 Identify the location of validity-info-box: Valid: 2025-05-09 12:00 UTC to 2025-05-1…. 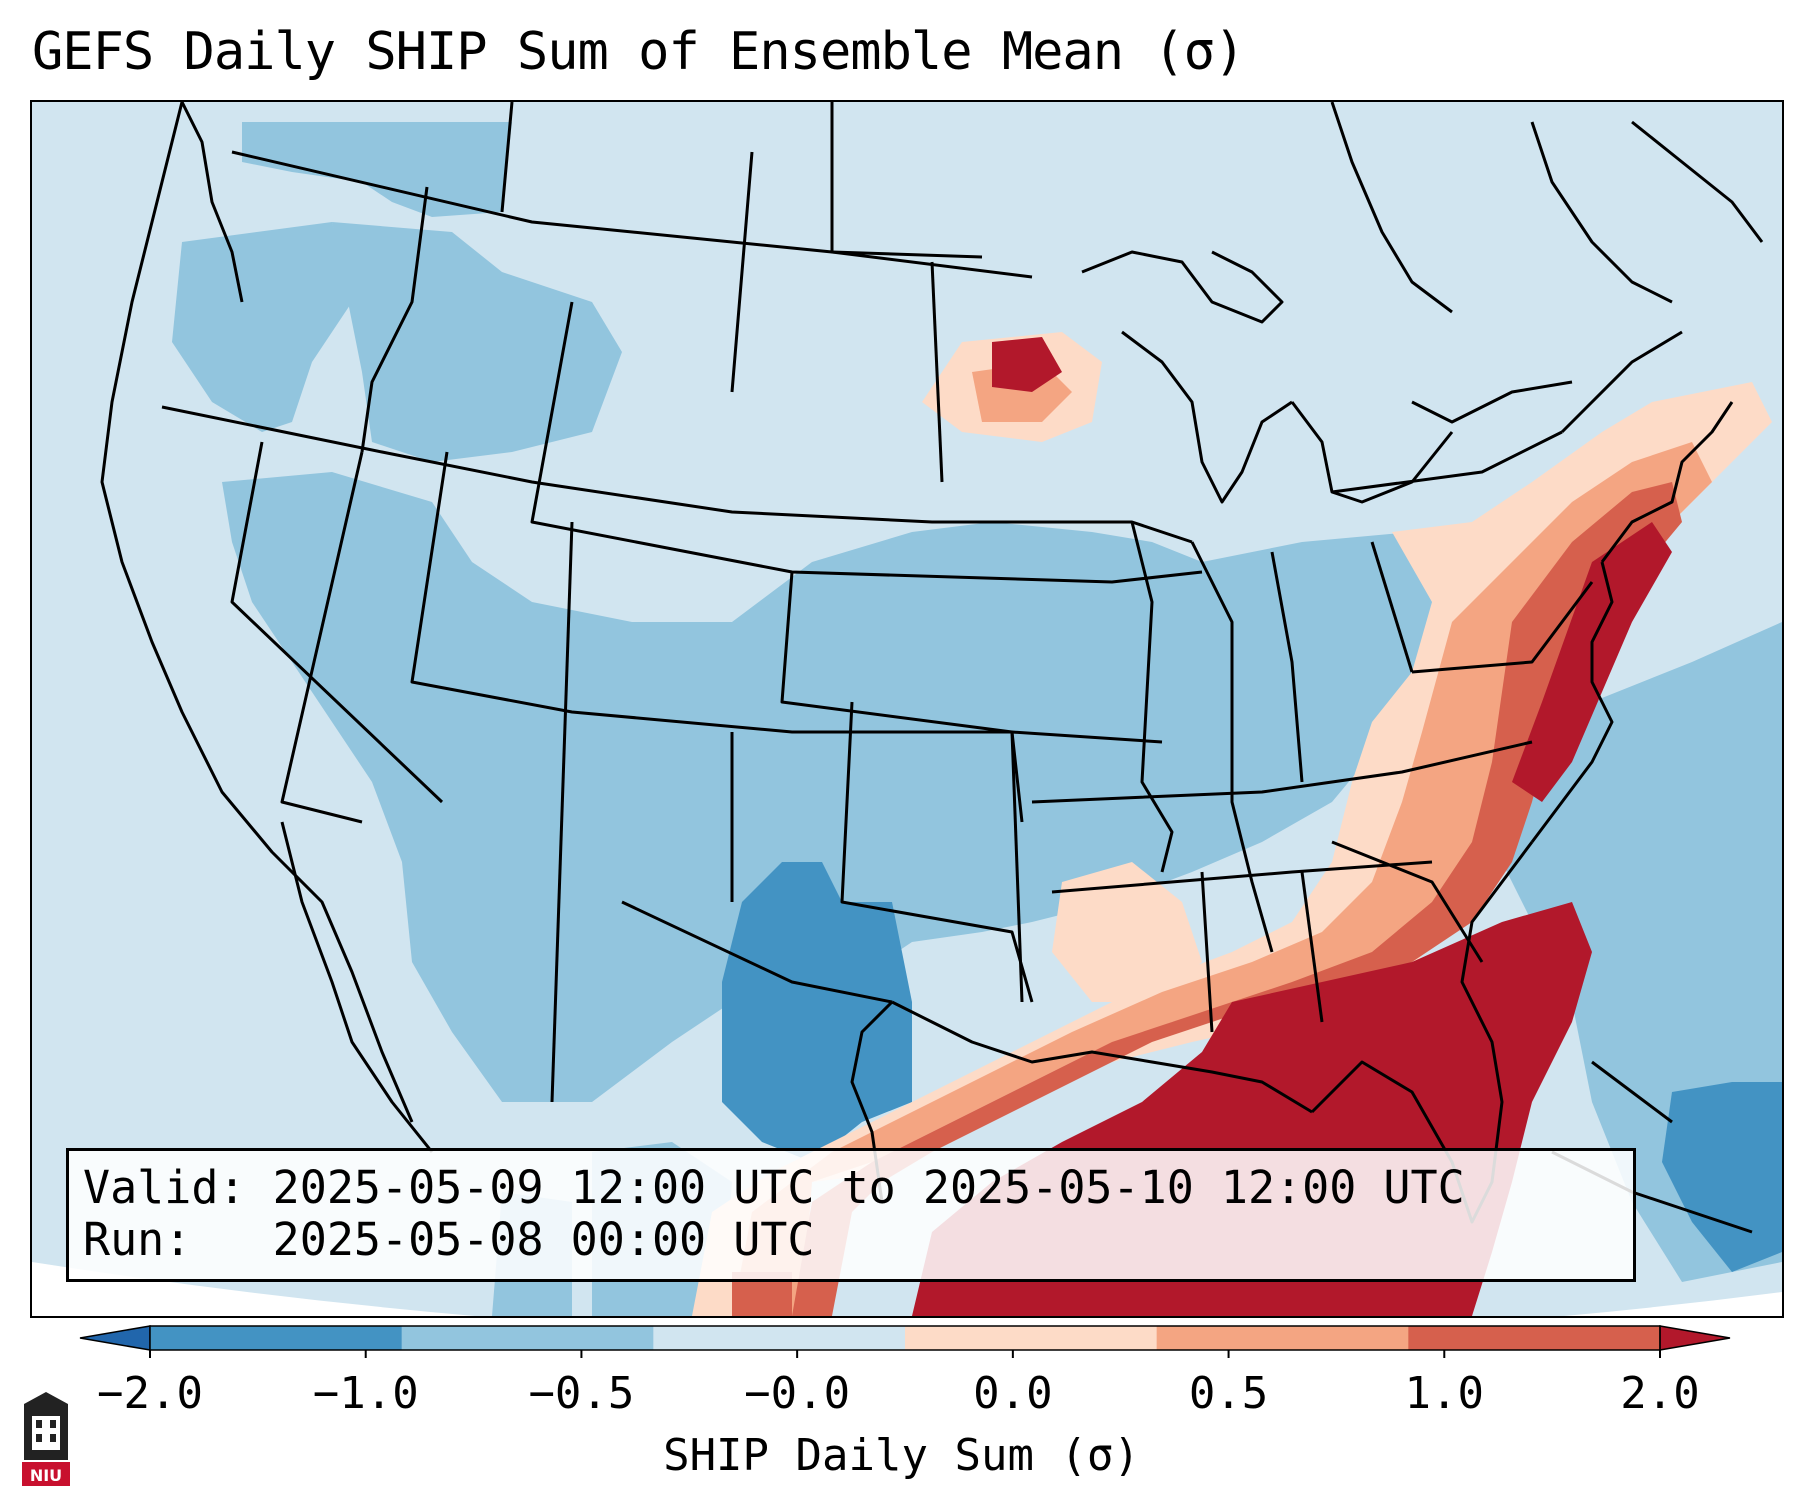
(851, 1215).